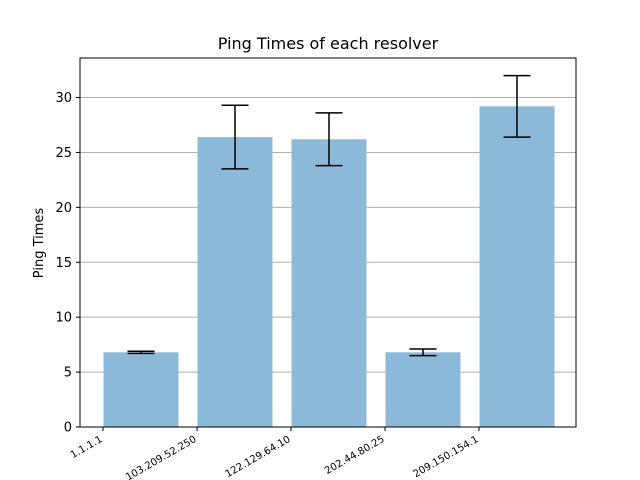  What do you see at coordinates (258, 457) in the screenshot?
I see `x-tick-label: 122.129.64.10` at bounding box center [258, 457].